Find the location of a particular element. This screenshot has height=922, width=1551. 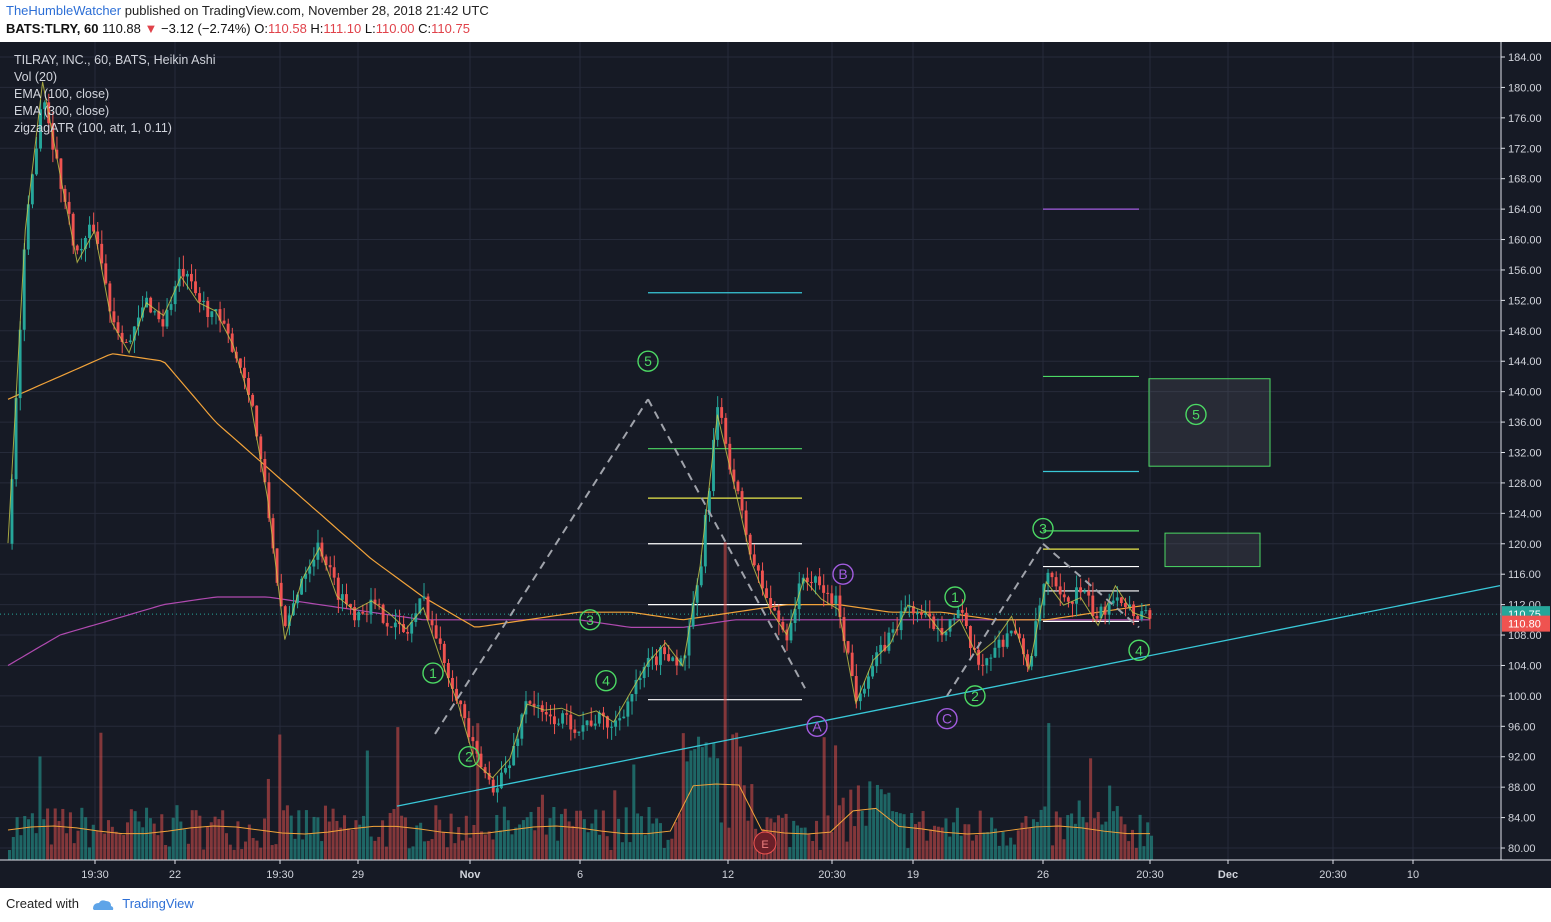

legend-title: TILRAY, INC., 60, BATS, Heikin Ashi is located at coordinates (114, 60).